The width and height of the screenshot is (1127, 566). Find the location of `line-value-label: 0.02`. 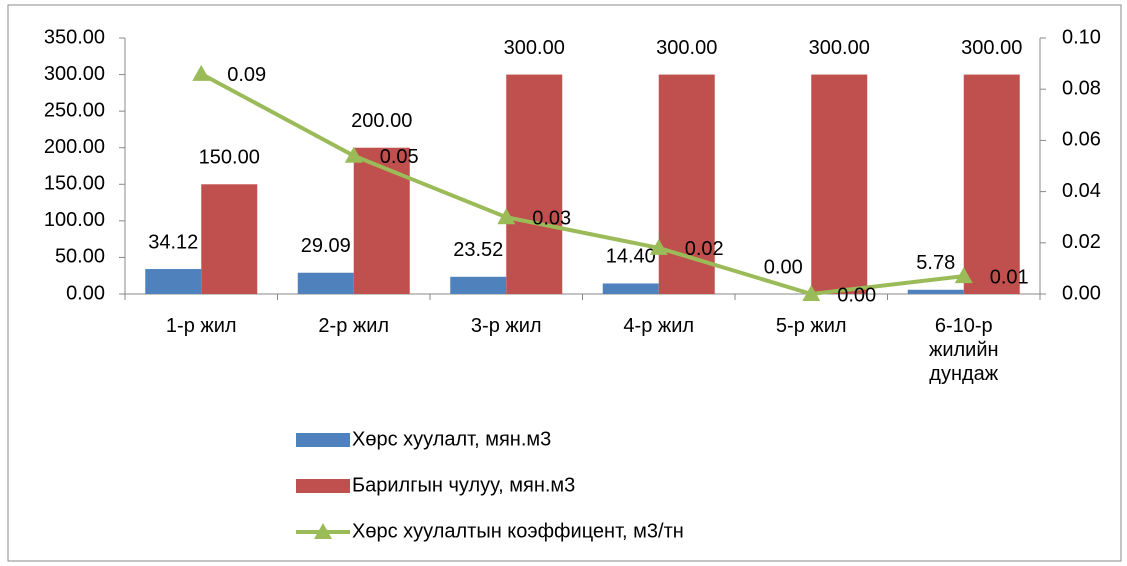

line-value-label: 0.02 is located at coordinates (704, 249).